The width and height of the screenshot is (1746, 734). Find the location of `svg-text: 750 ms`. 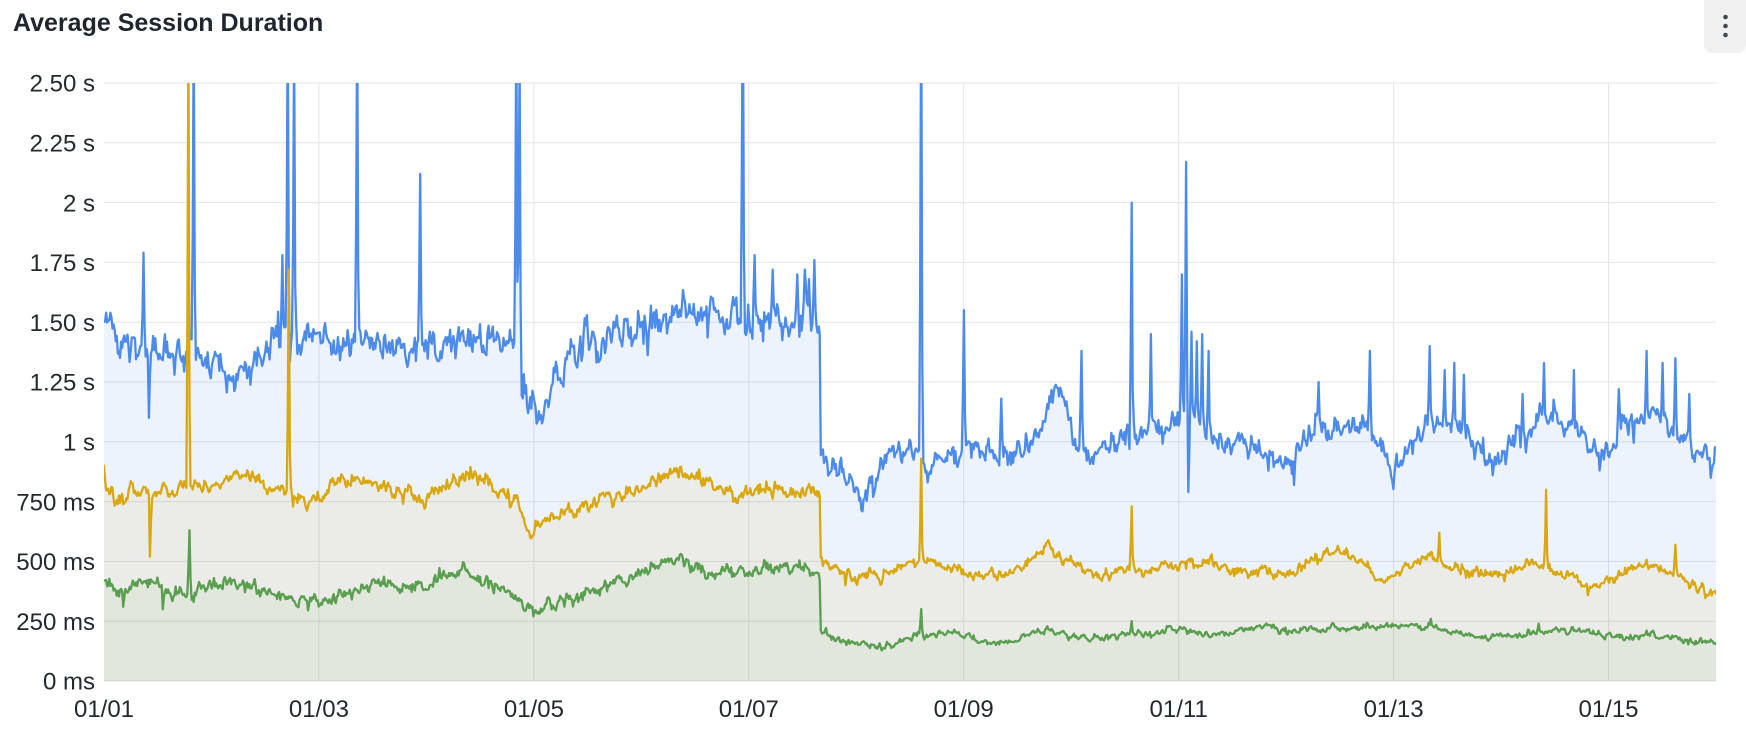

svg-text: 750 ms is located at coordinates (55, 502).